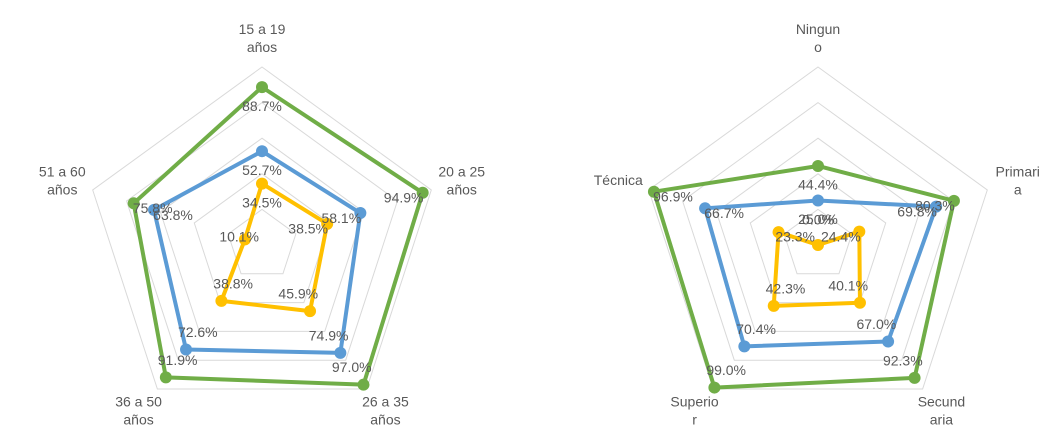  Describe the element at coordinates (329, 335) in the screenshot. I see `data-label: 74.9%` at that location.